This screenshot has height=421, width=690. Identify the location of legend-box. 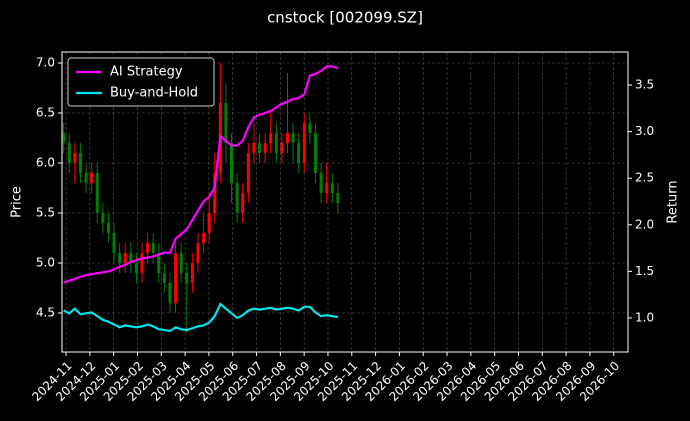
(141, 82).